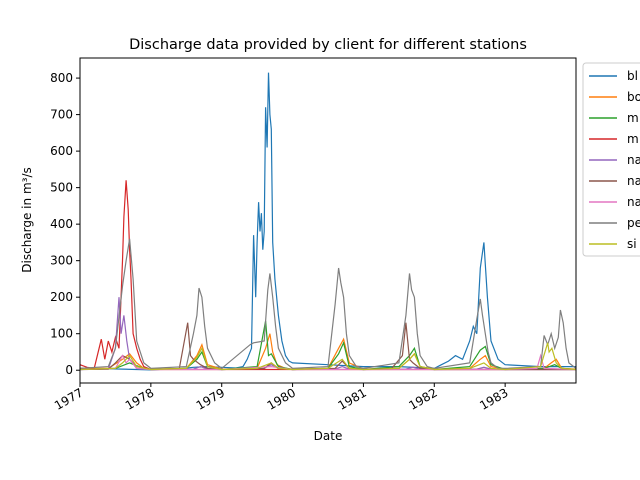 The image size is (640, 480). I want to click on legend-label-5: na, so click(633, 181).